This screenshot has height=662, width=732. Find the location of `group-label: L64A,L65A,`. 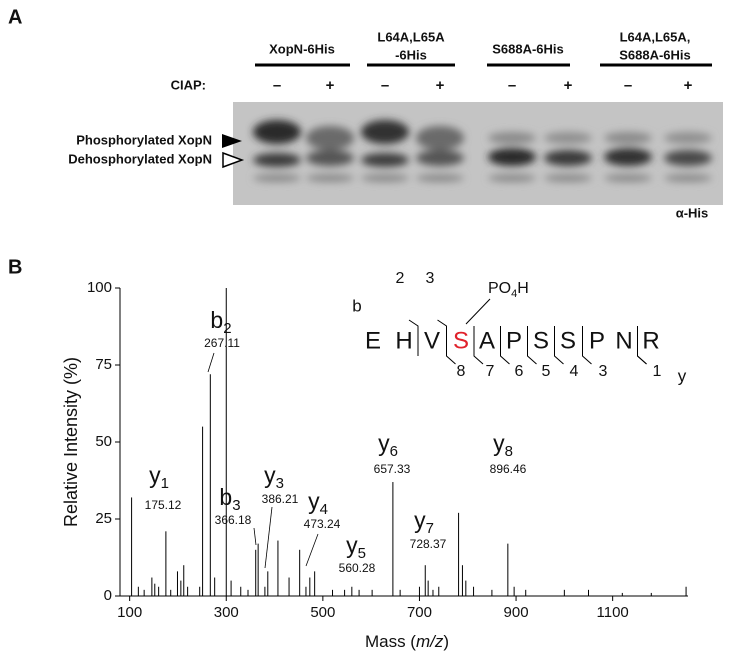

group-label: L64A,L65A, is located at coordinates (655, 36).